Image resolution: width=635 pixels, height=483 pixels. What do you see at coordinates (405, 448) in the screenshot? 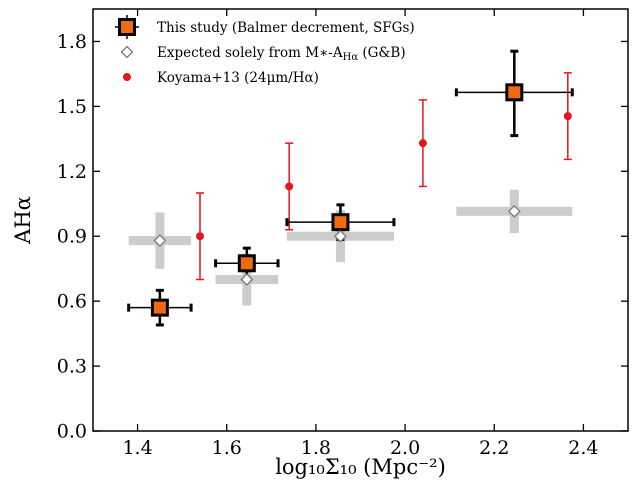
I see `x-tick-label: 2.0` at bounding box center [405, 448].